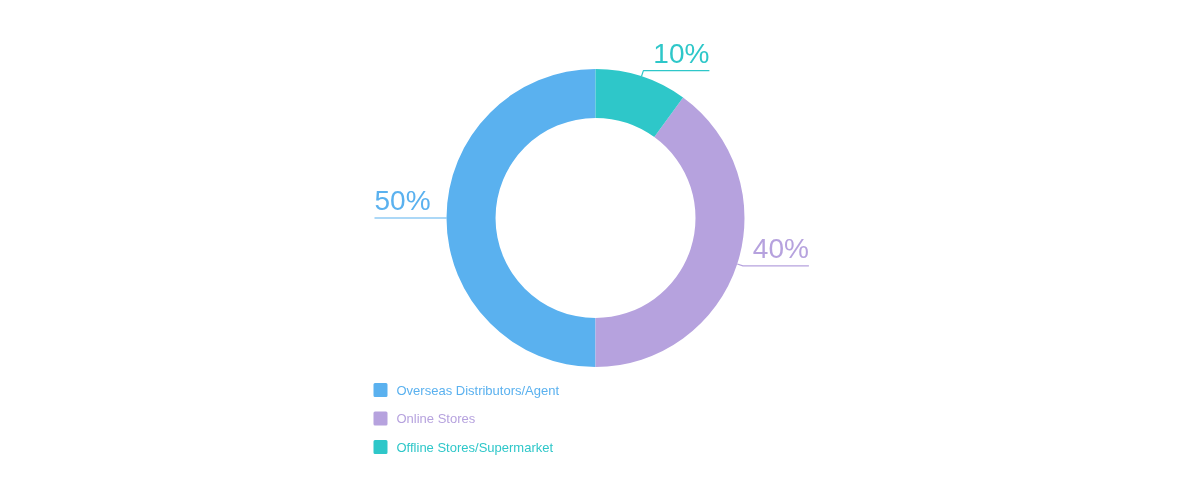  I want to click on data-label: 50%, so click(402, 200).